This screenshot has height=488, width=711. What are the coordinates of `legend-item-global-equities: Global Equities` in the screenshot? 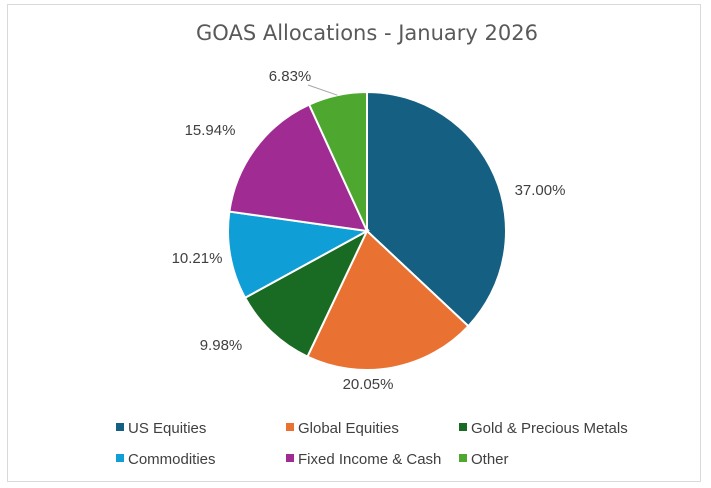 It's located at (342, 428).